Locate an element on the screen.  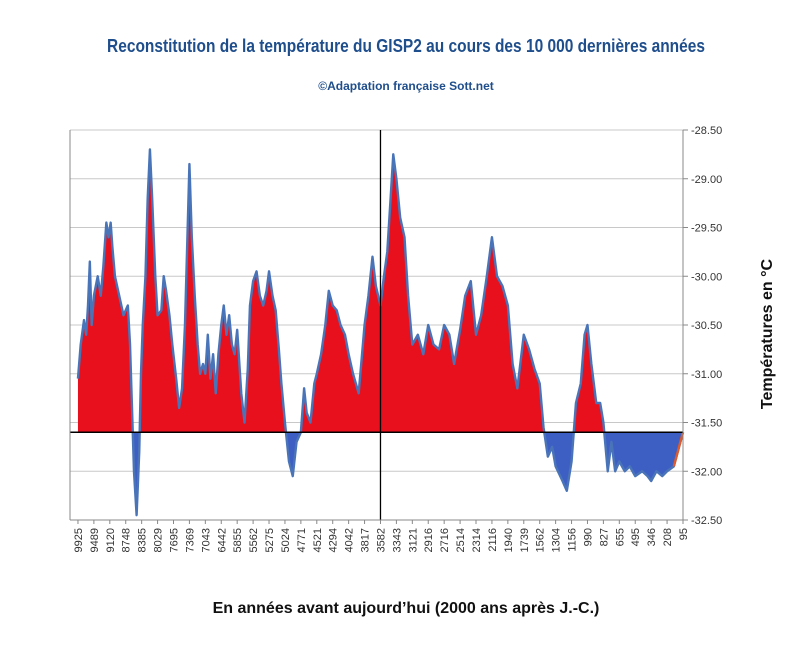
x-tick-label: 1940 is located at coordinates (509, 540).